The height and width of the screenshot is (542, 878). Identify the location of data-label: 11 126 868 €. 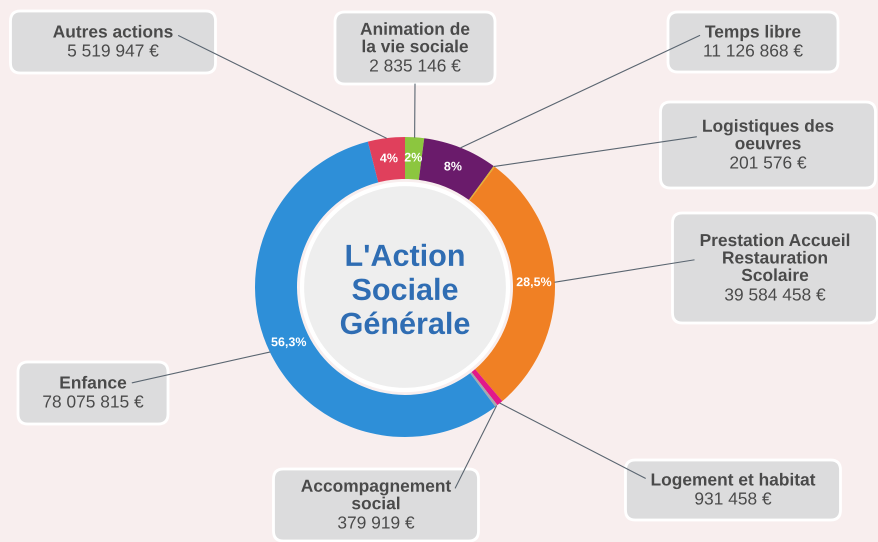
(753, 50).